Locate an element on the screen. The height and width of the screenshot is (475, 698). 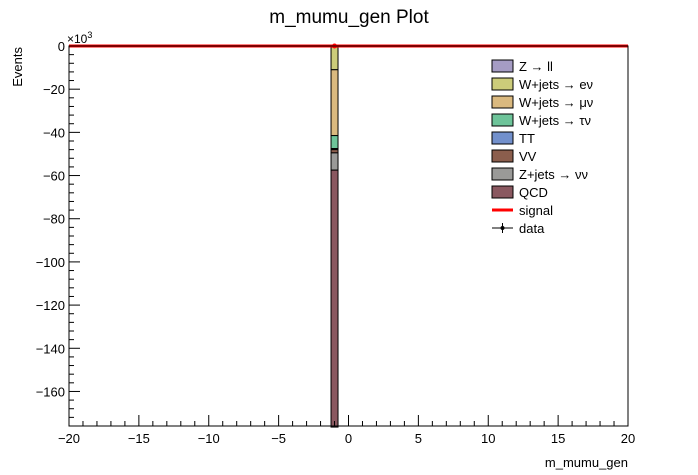
y-axis-label: Events is located at coordinates (17, 67).